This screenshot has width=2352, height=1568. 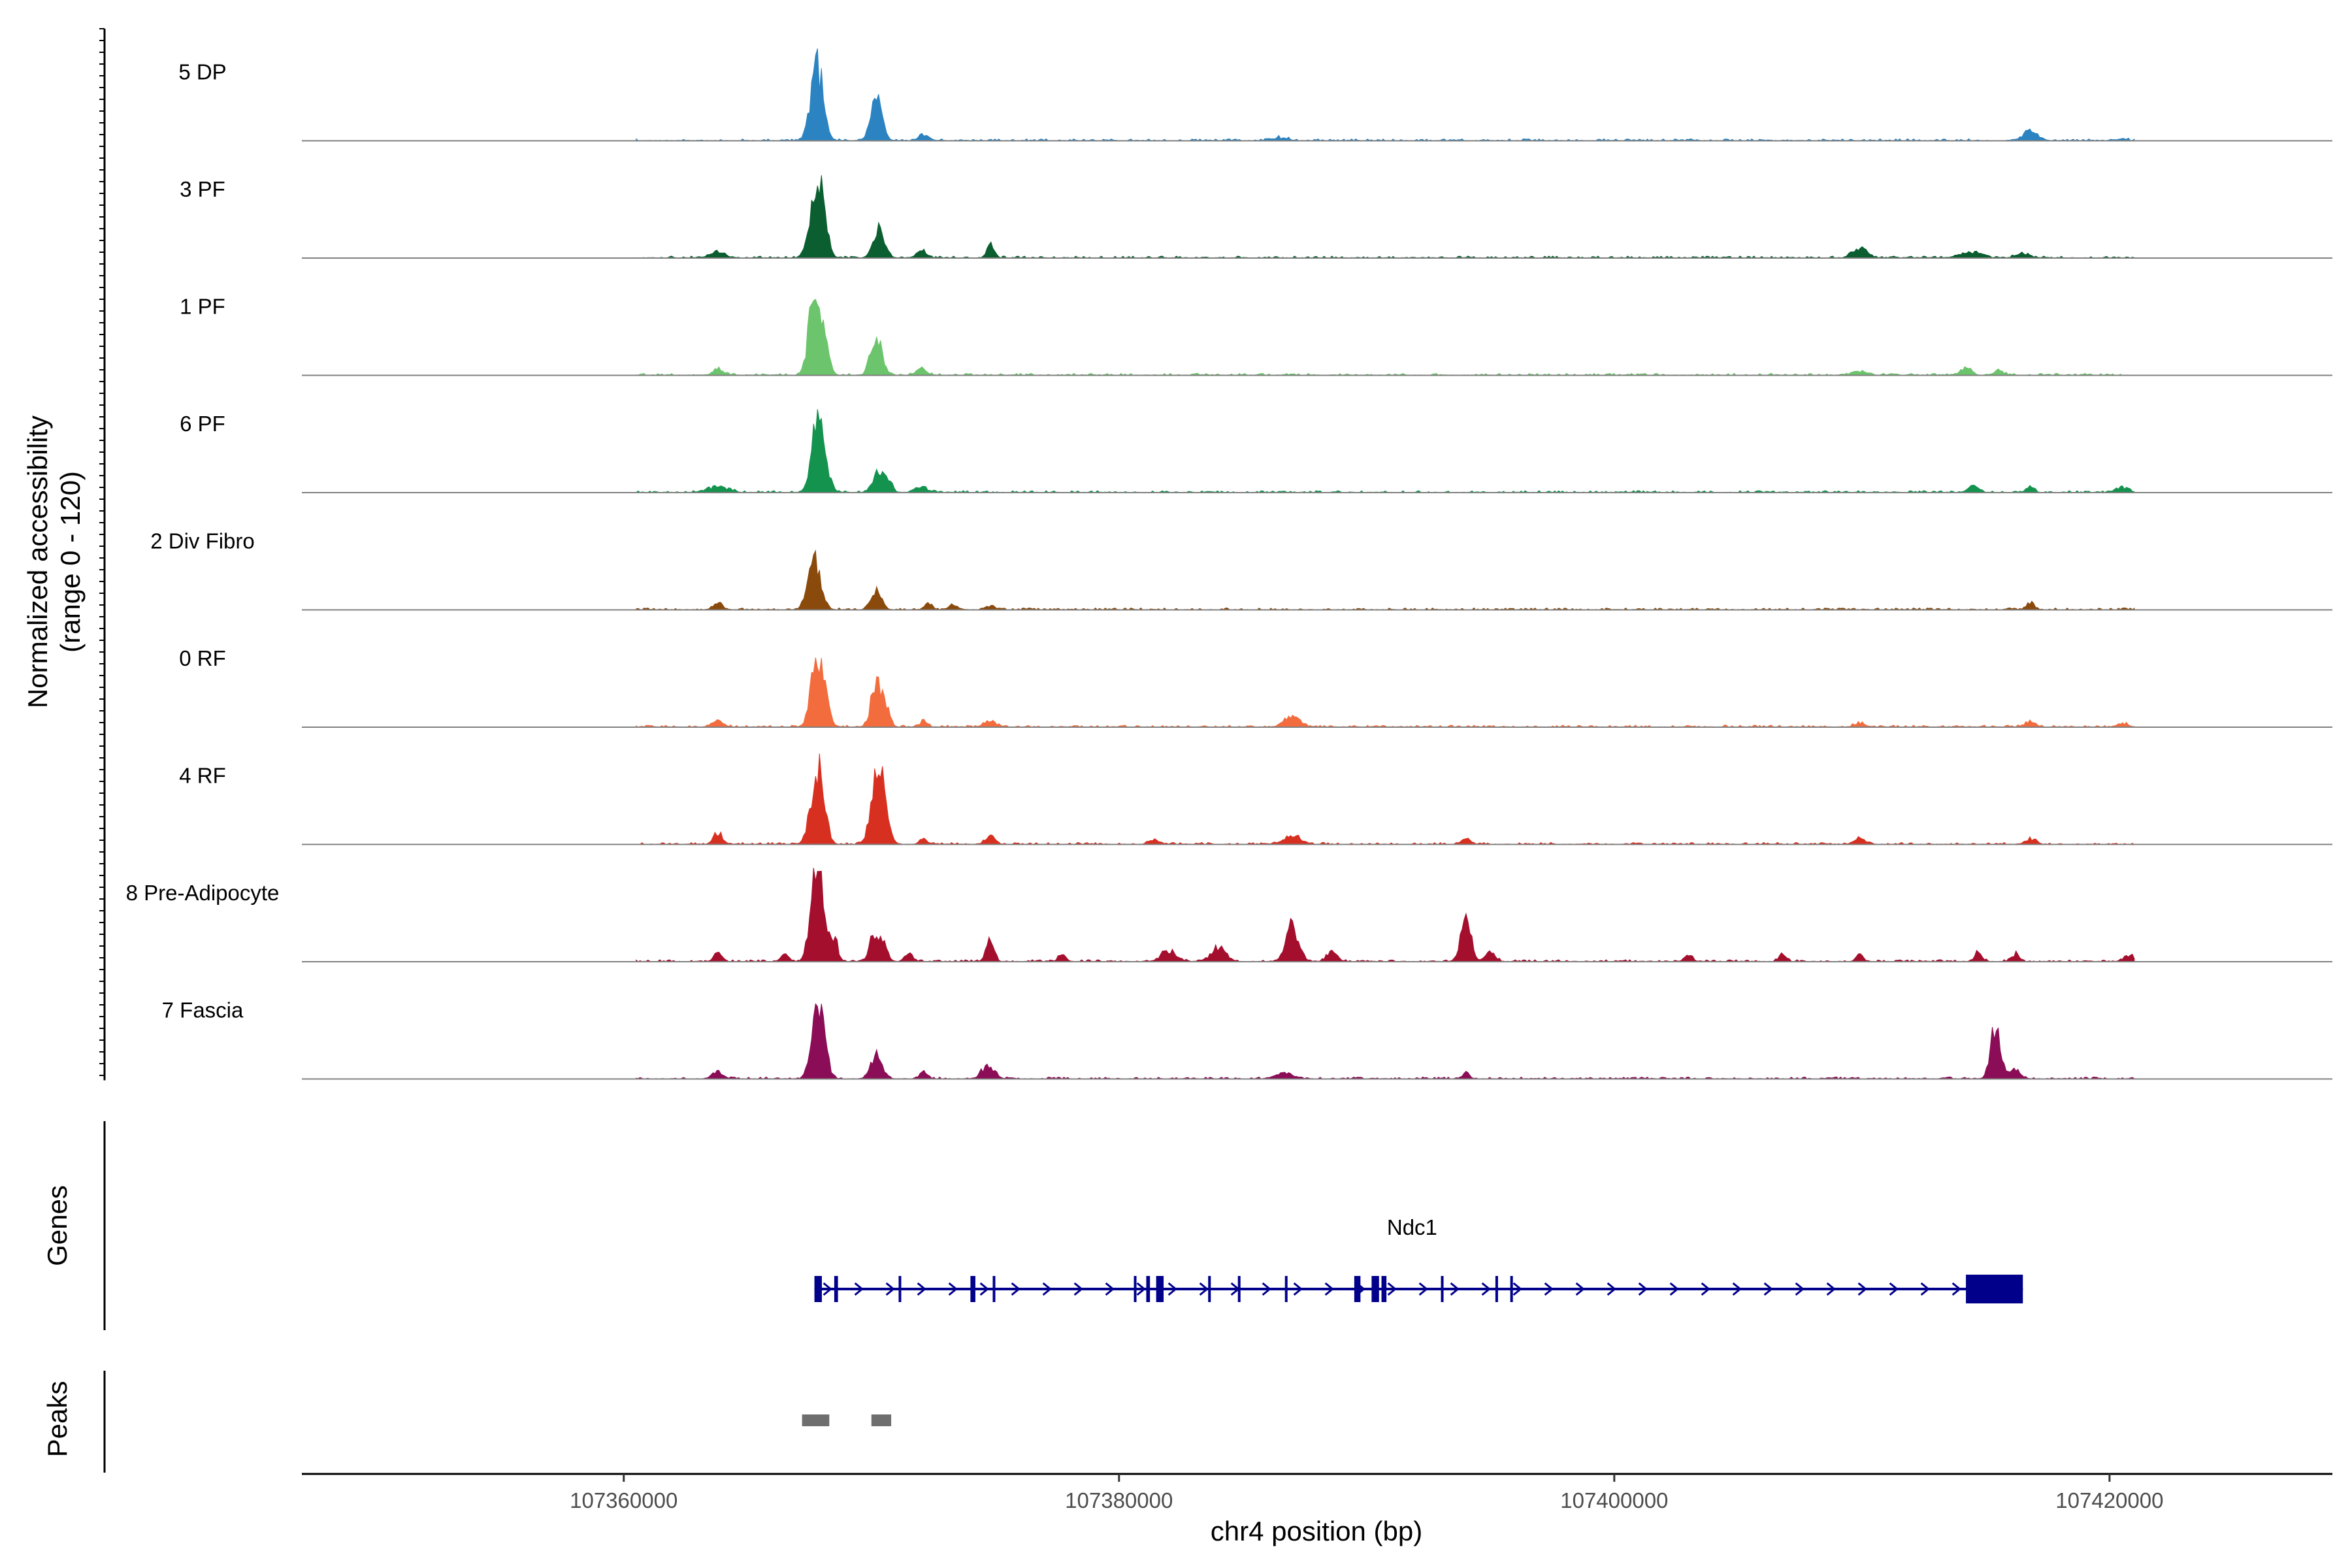 What do you see at coordinates (70, 562) in the screenshot?
I see `y-axis-label-line2: (range 0 - 120)` at bounding box center [70, 562].